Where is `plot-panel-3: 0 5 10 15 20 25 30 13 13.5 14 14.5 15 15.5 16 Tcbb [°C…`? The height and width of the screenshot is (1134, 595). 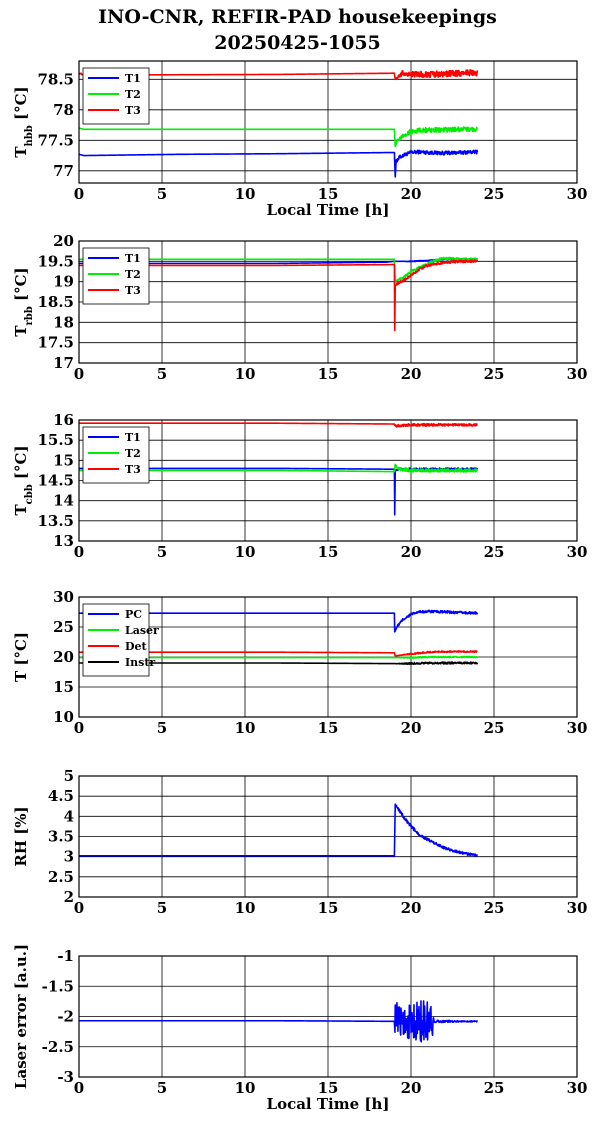
plot-panel-3: 0 5 10 15 20 25 30 13 13.5 14 14.5 15 15.5 16 Tcbb [°C… is located at coordinates (299, 486).